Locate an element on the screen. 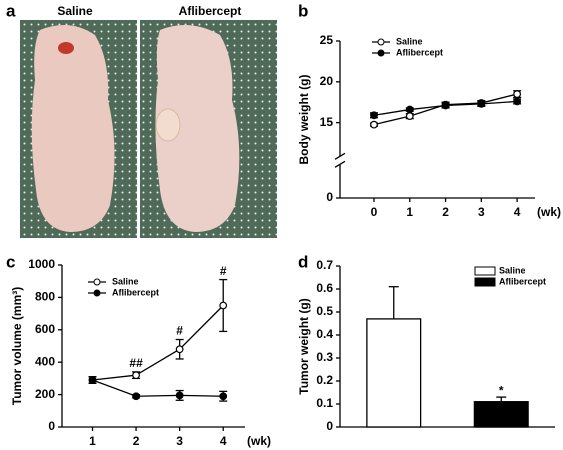 Image resolution: width=563 pixels, height=450 pixels. y-axis-title: Tumor weight (g) is located at coordinates (304, 346).